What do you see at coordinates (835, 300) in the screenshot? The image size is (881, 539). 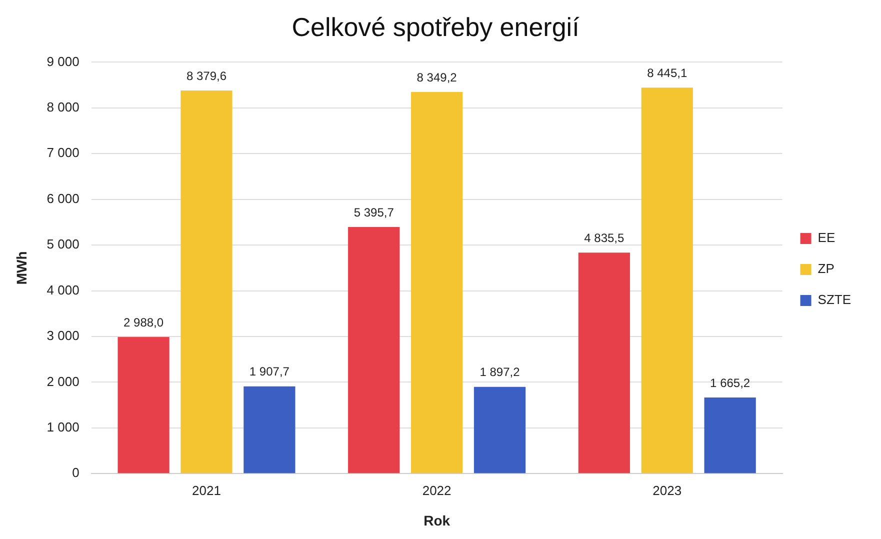 I see `legend-label: SZTE` at bounding box center [835, 300].